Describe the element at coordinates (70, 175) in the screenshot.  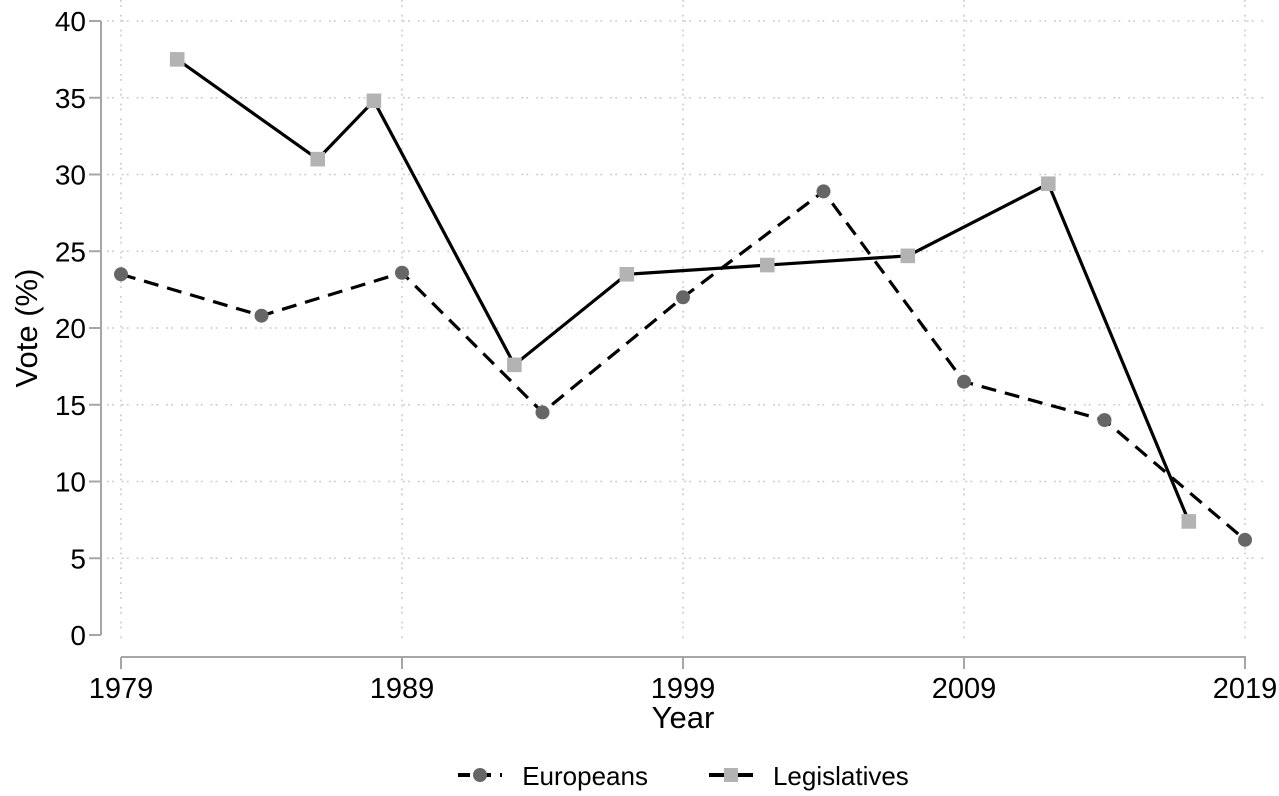
I see `y-tick-label: 30` at that location.